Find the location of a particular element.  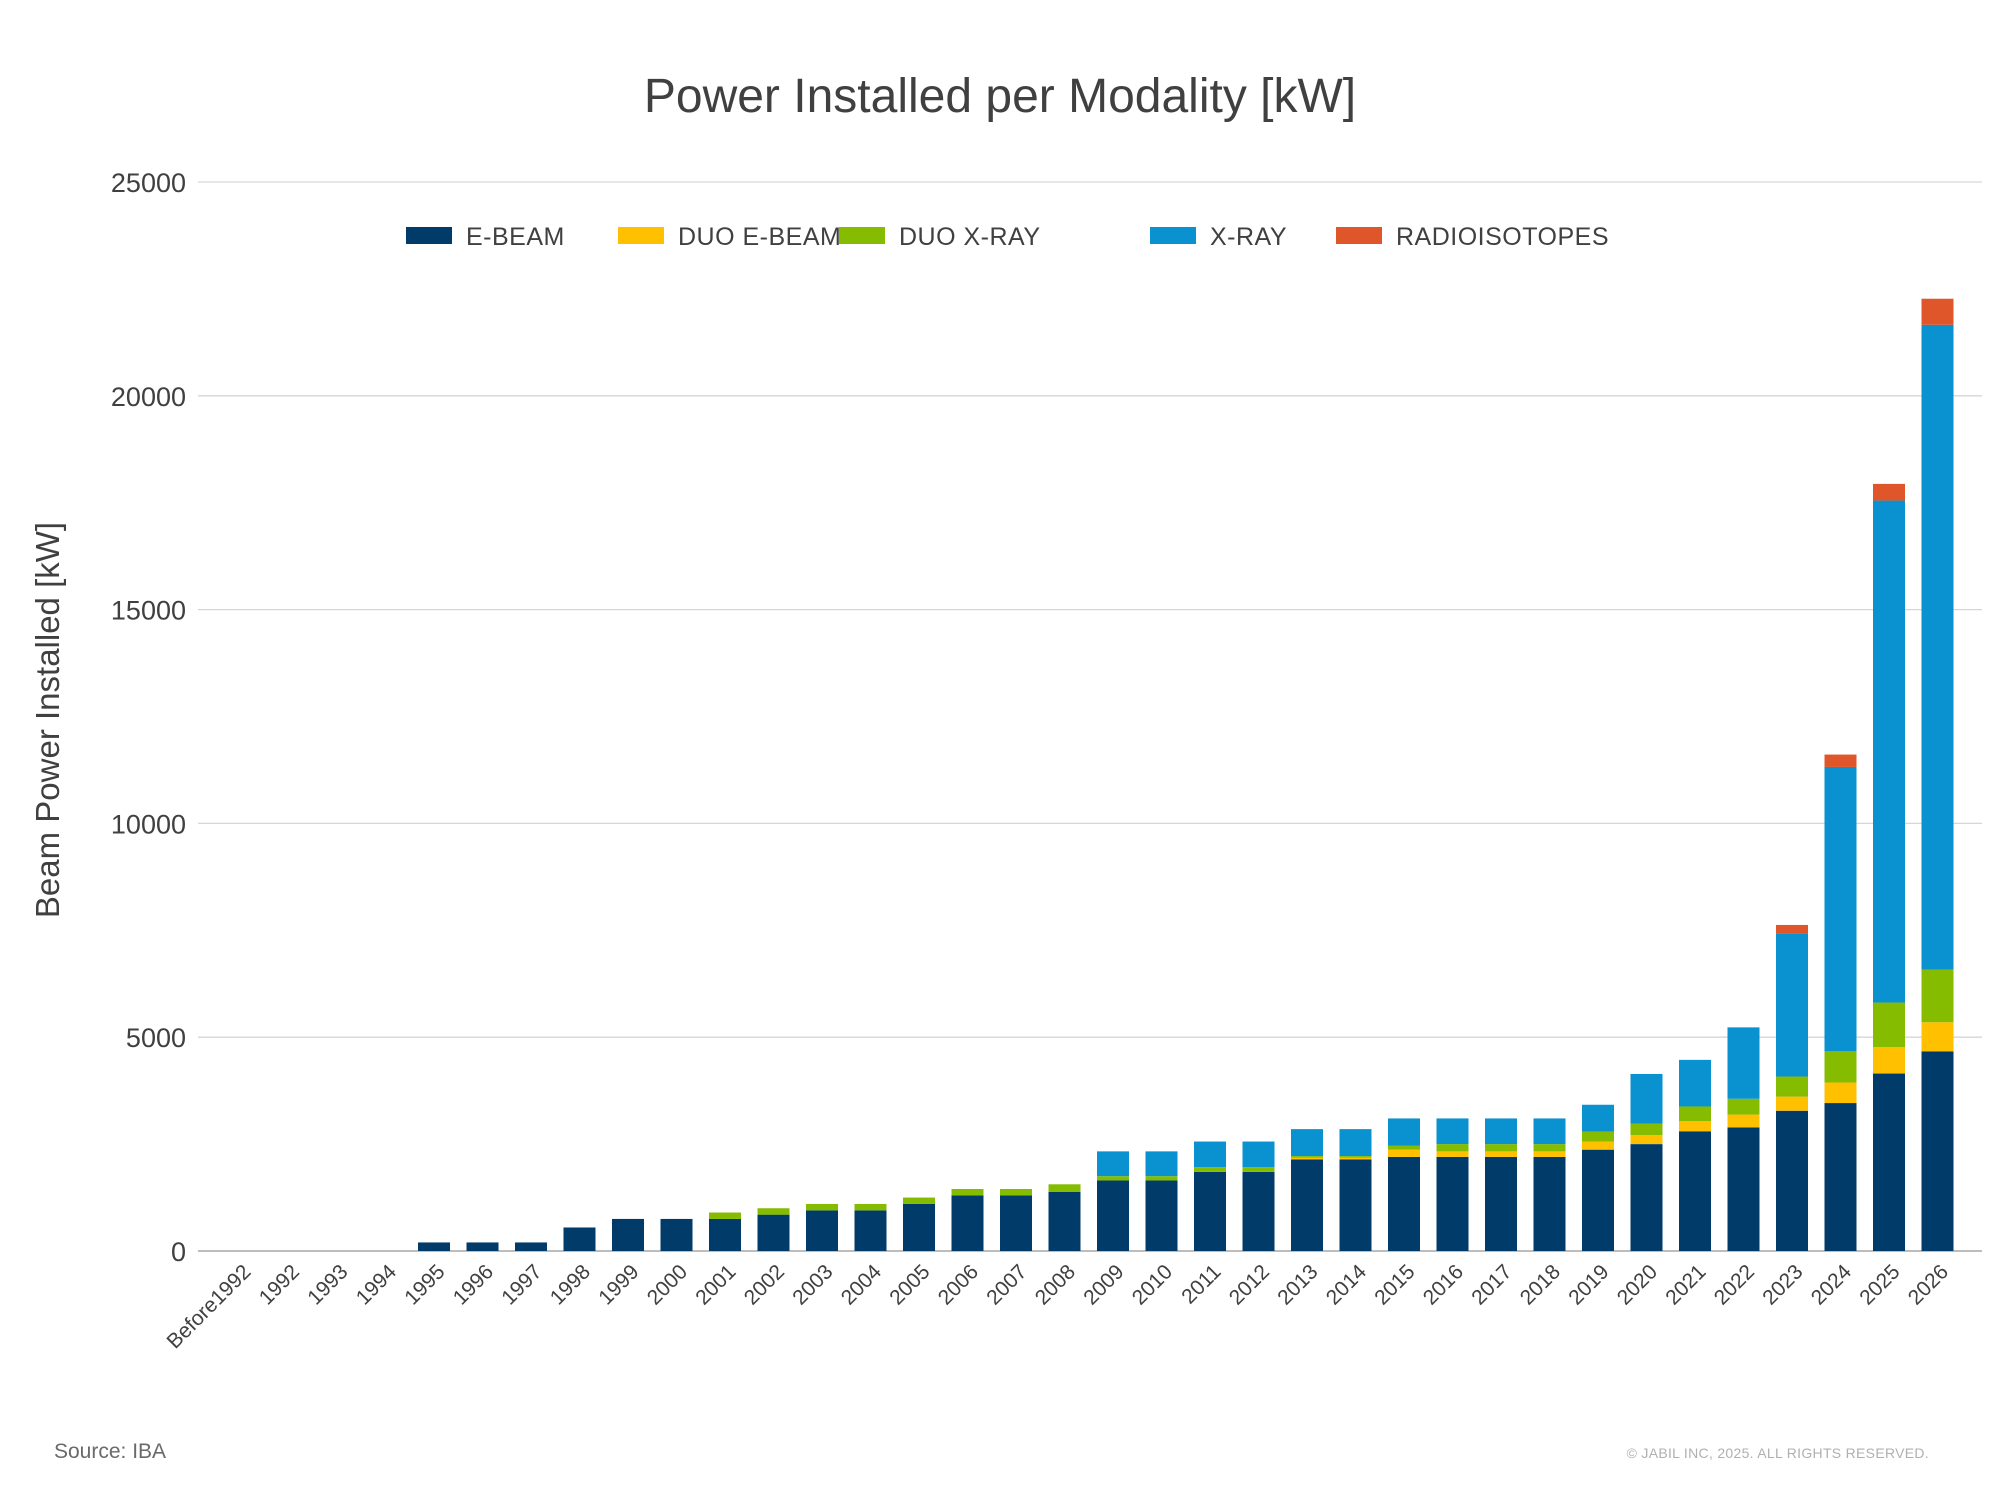

x-tick-label: 2006 is located at coordinates (958, 1284).